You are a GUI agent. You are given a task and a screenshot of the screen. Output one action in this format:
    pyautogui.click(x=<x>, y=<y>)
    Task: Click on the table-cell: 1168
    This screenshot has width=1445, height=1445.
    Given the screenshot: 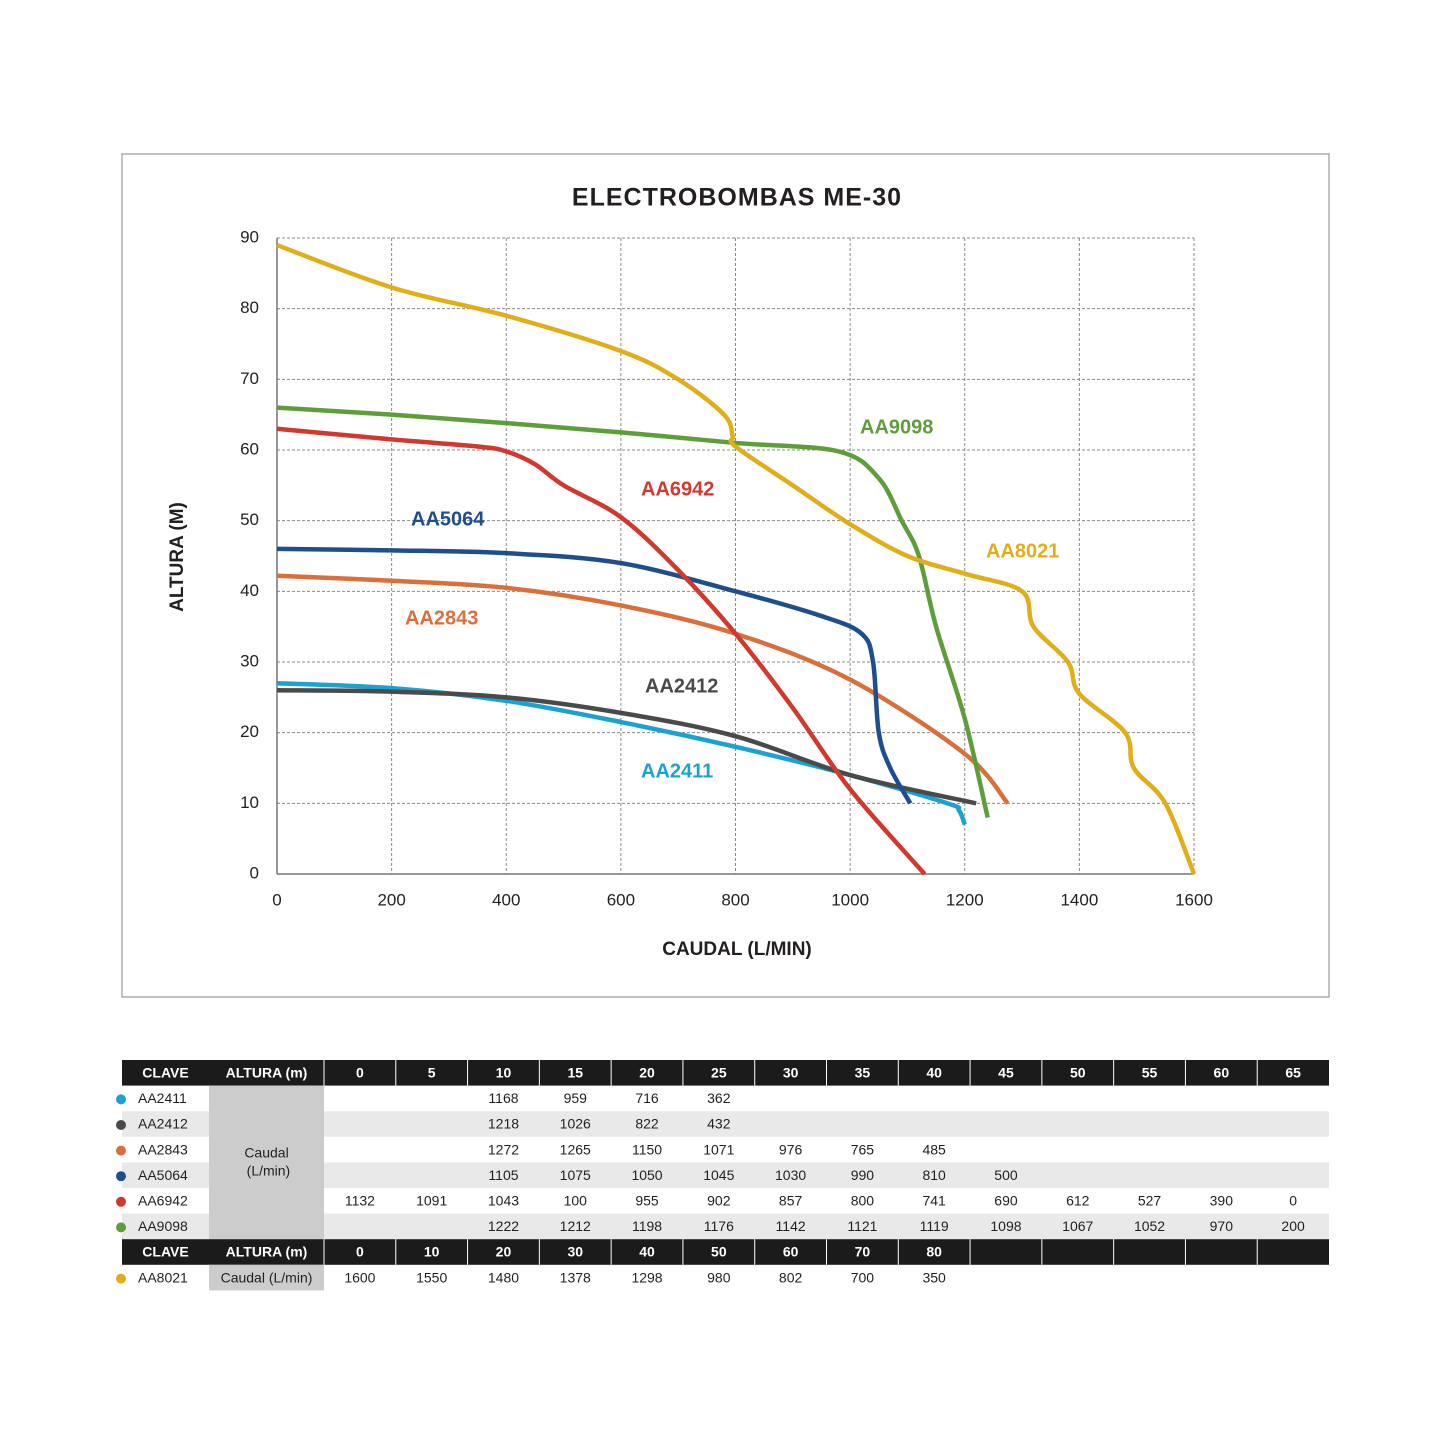 What is the action you would take?
    pyautogui.click(x=503, y=1098)
    